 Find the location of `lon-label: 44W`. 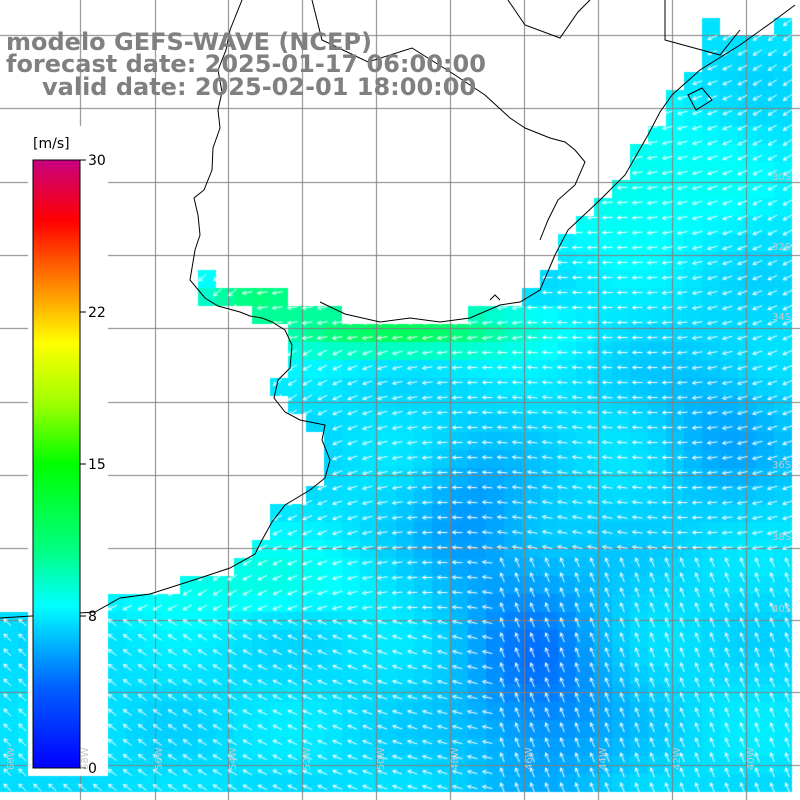

lon-label: 44W is located at coordinates (603, 758).